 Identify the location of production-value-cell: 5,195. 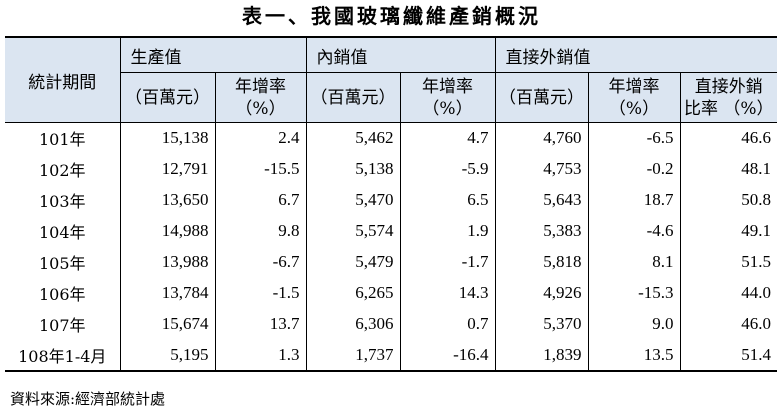
(167, 355).